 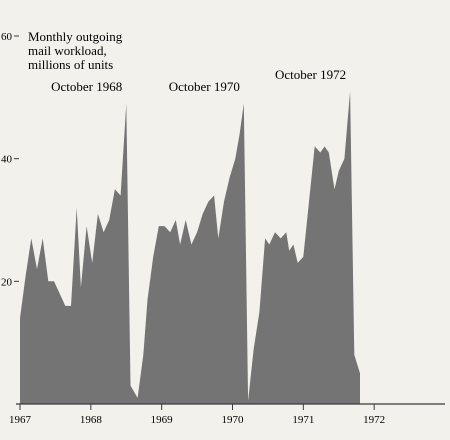 I want to click on x-tick-label: 1969, so click(x=162, y=420).